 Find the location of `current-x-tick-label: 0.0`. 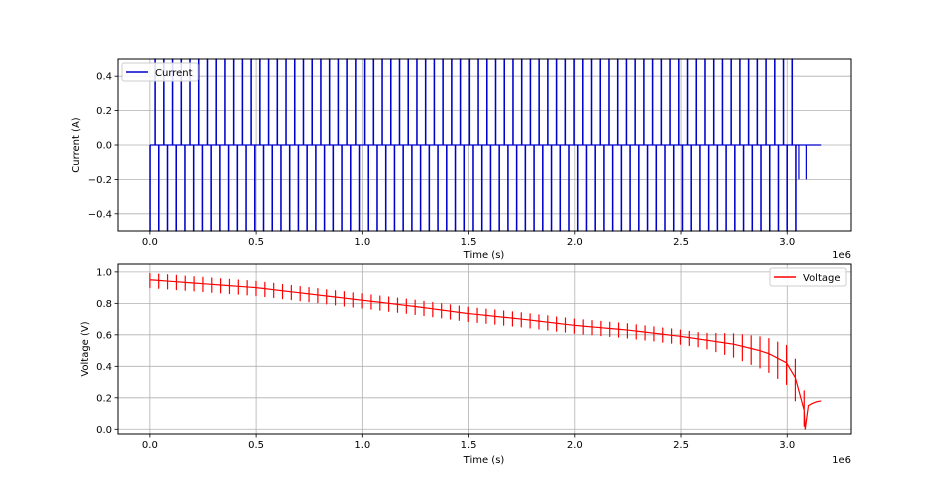

current-x-tick-label: 0.0 is located at coordinates (150, 242).